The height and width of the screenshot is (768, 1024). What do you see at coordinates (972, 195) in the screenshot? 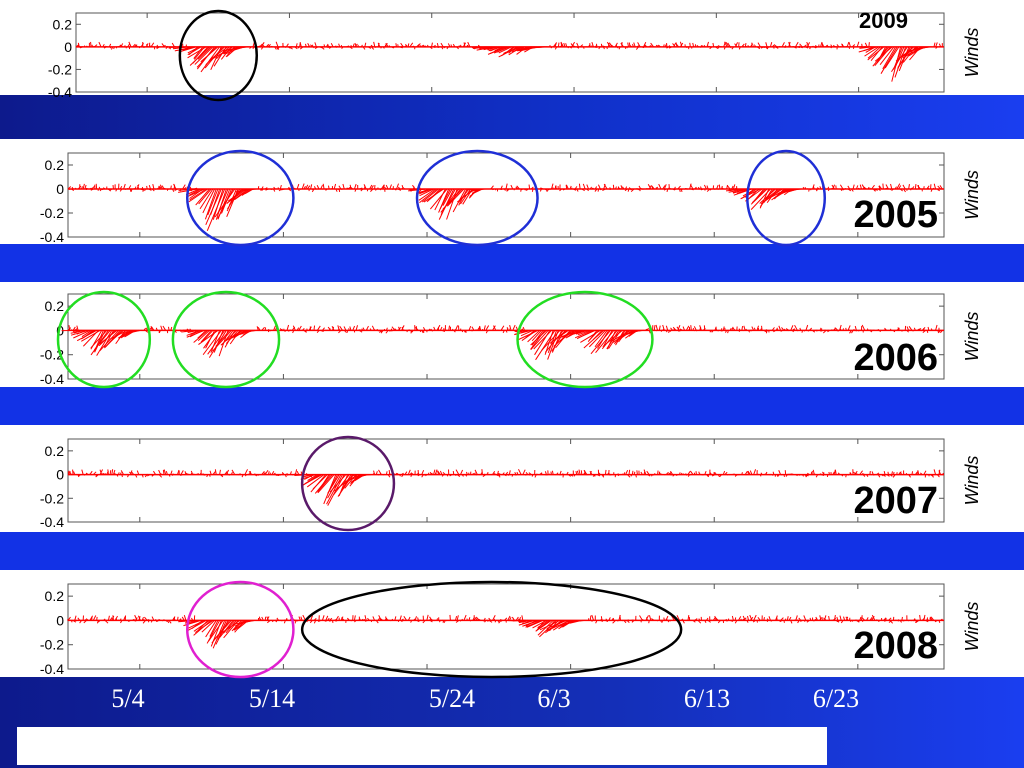
I see `winds-axis-label: Winds` at bounding box center [972, 195].